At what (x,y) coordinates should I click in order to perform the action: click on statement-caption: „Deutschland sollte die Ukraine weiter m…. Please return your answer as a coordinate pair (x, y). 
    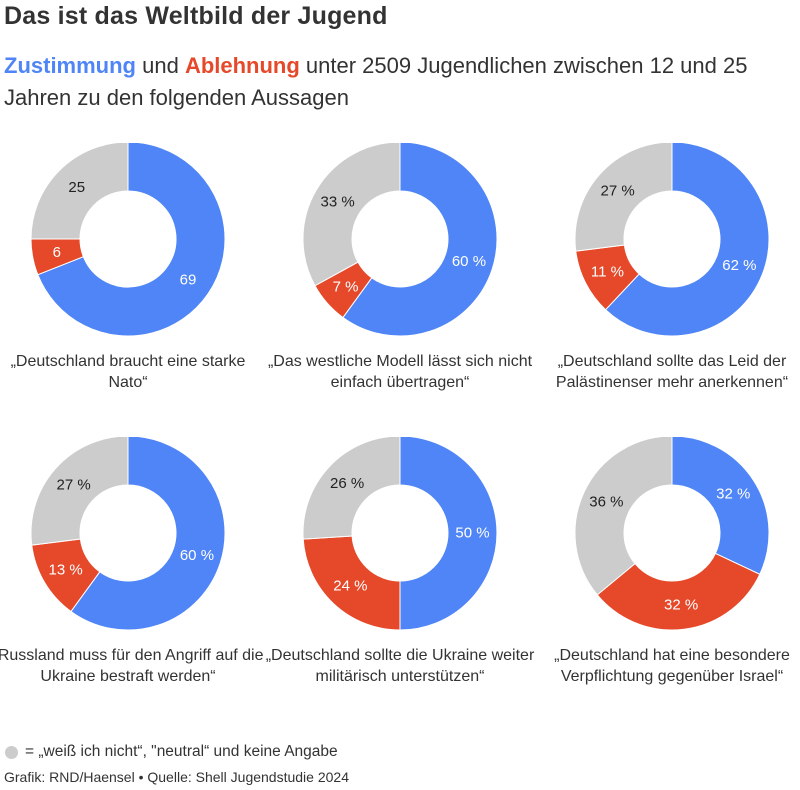
    Looking at the image, I should click on (400, 666).